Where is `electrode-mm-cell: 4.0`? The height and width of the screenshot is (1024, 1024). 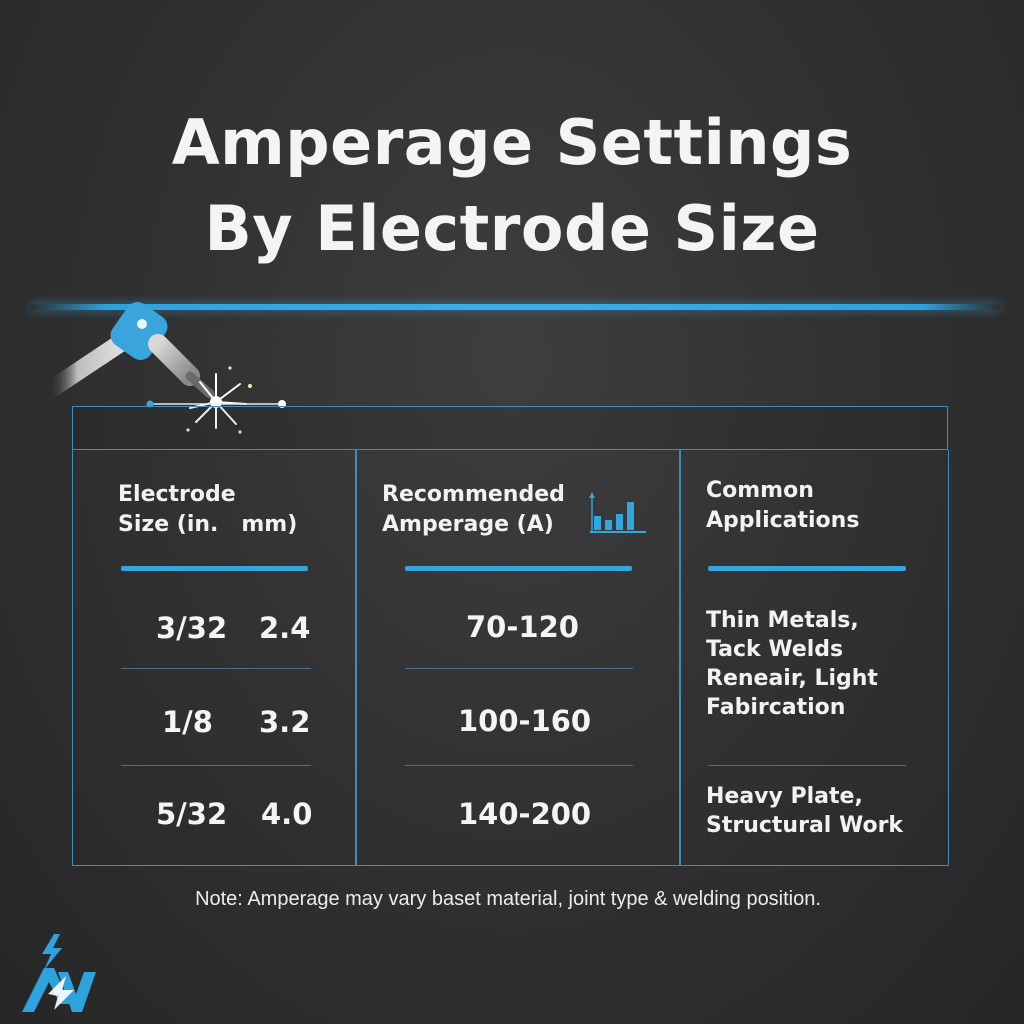 electrode-mm-cell: 4.0 is located at coordinates (287, 814).